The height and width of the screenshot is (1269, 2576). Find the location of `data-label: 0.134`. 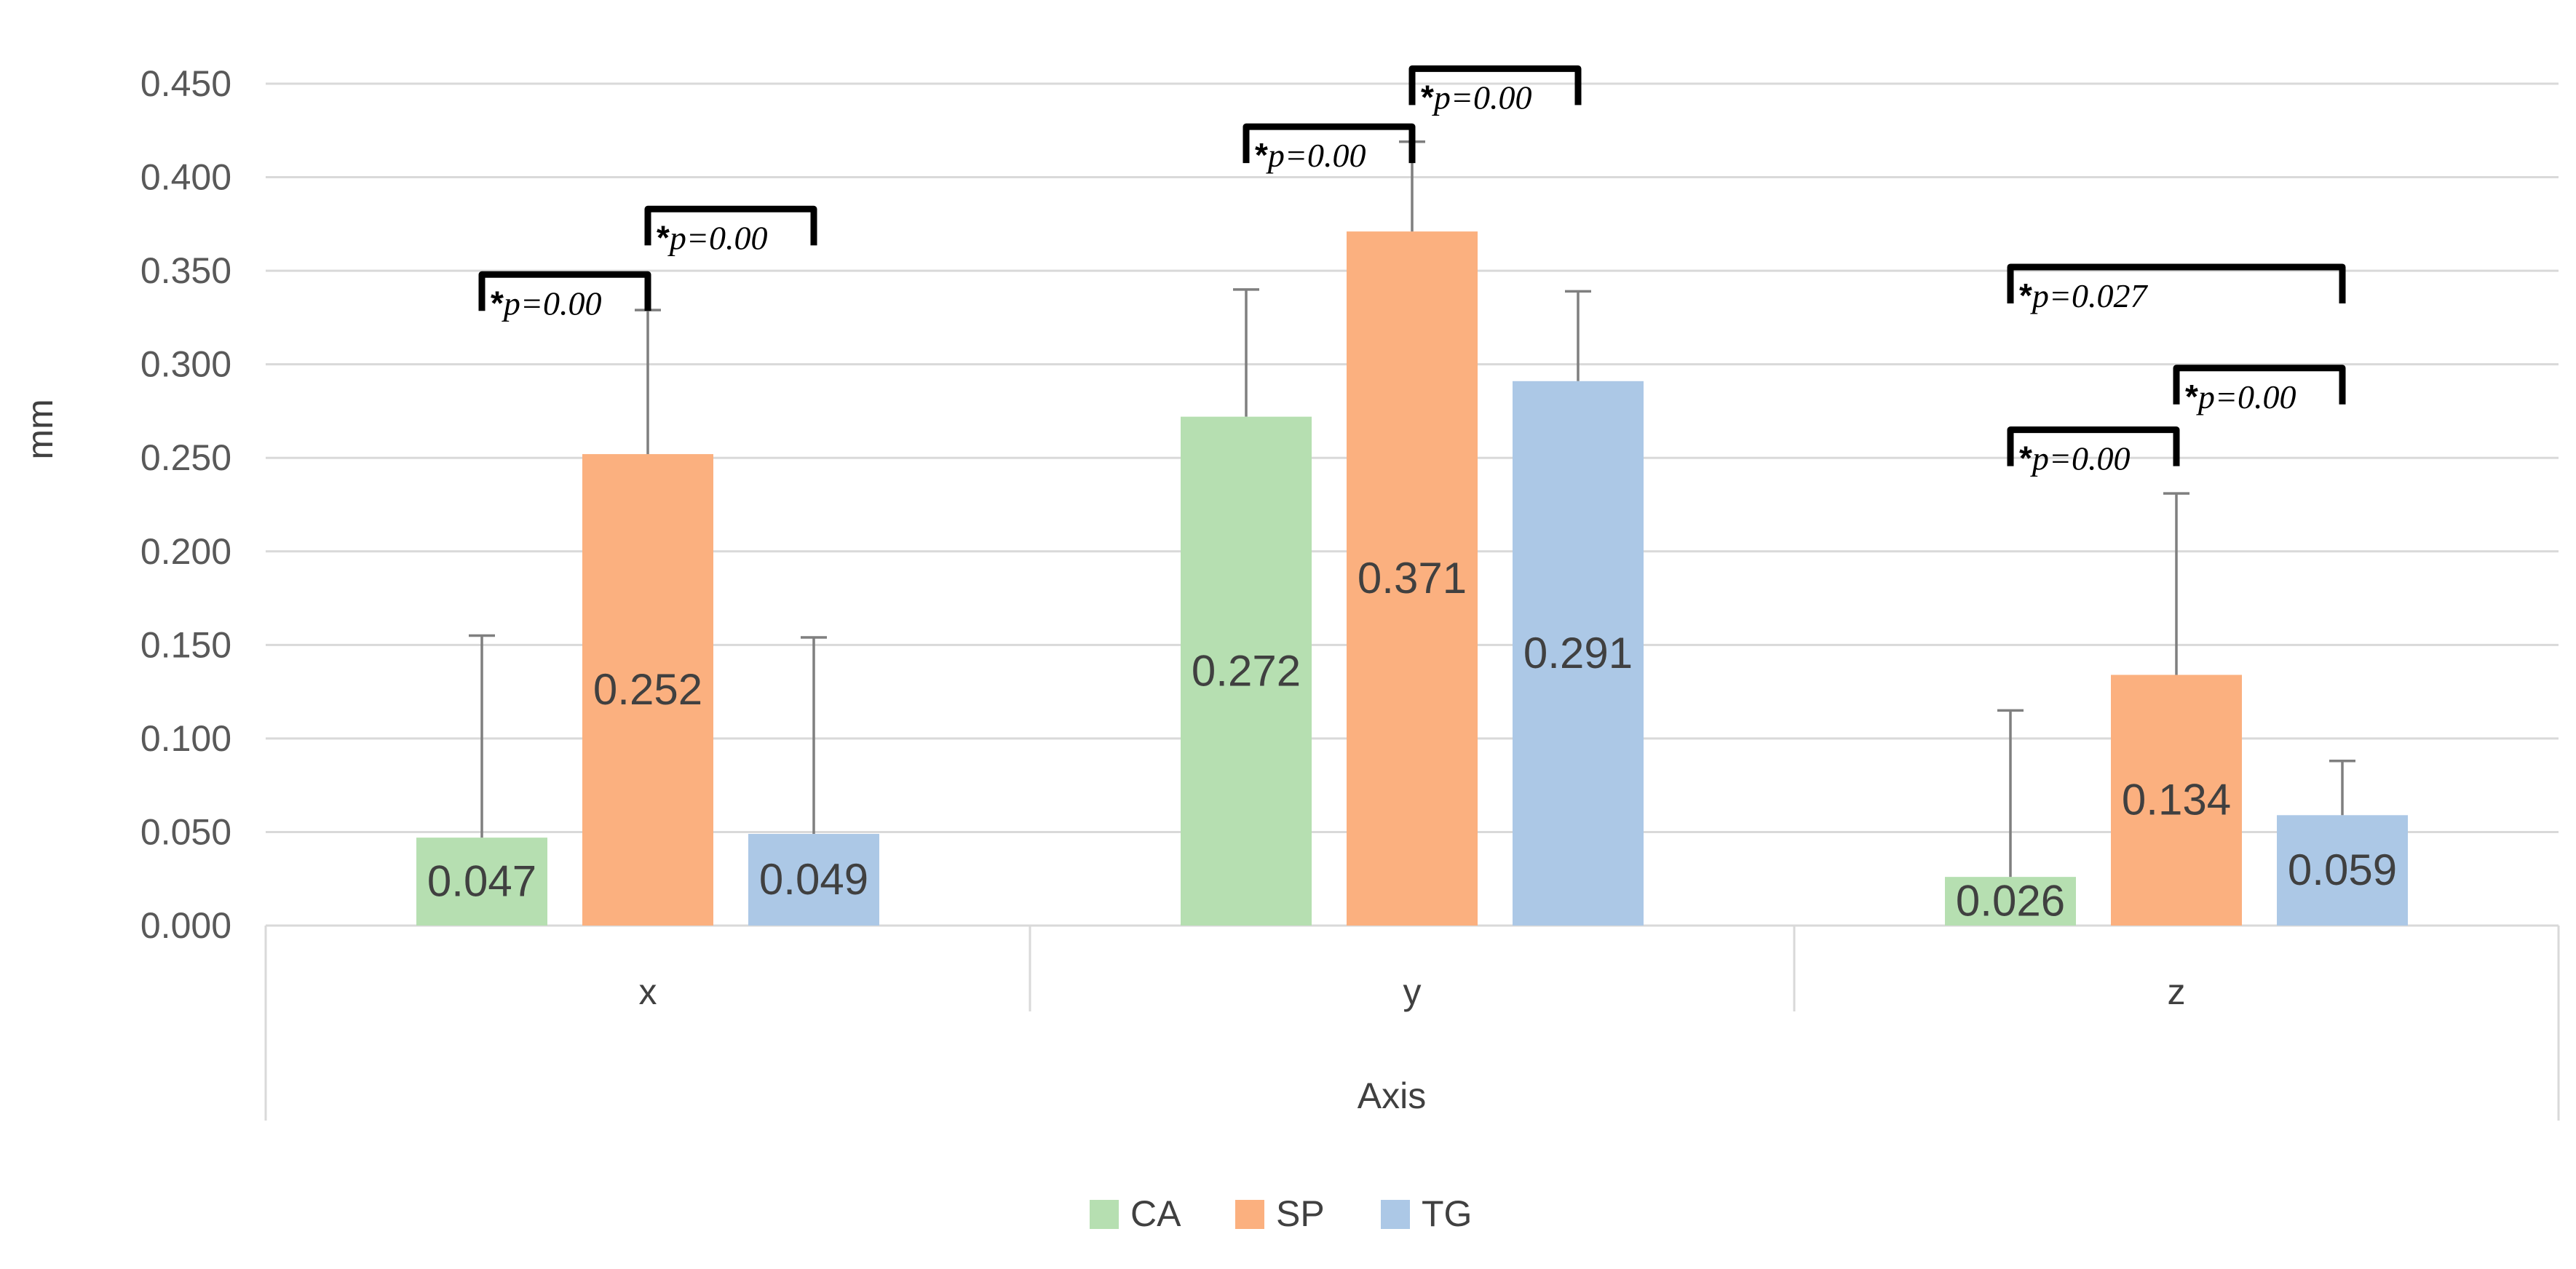

data-label: 0.134 is located at coordinates (2176, 800).